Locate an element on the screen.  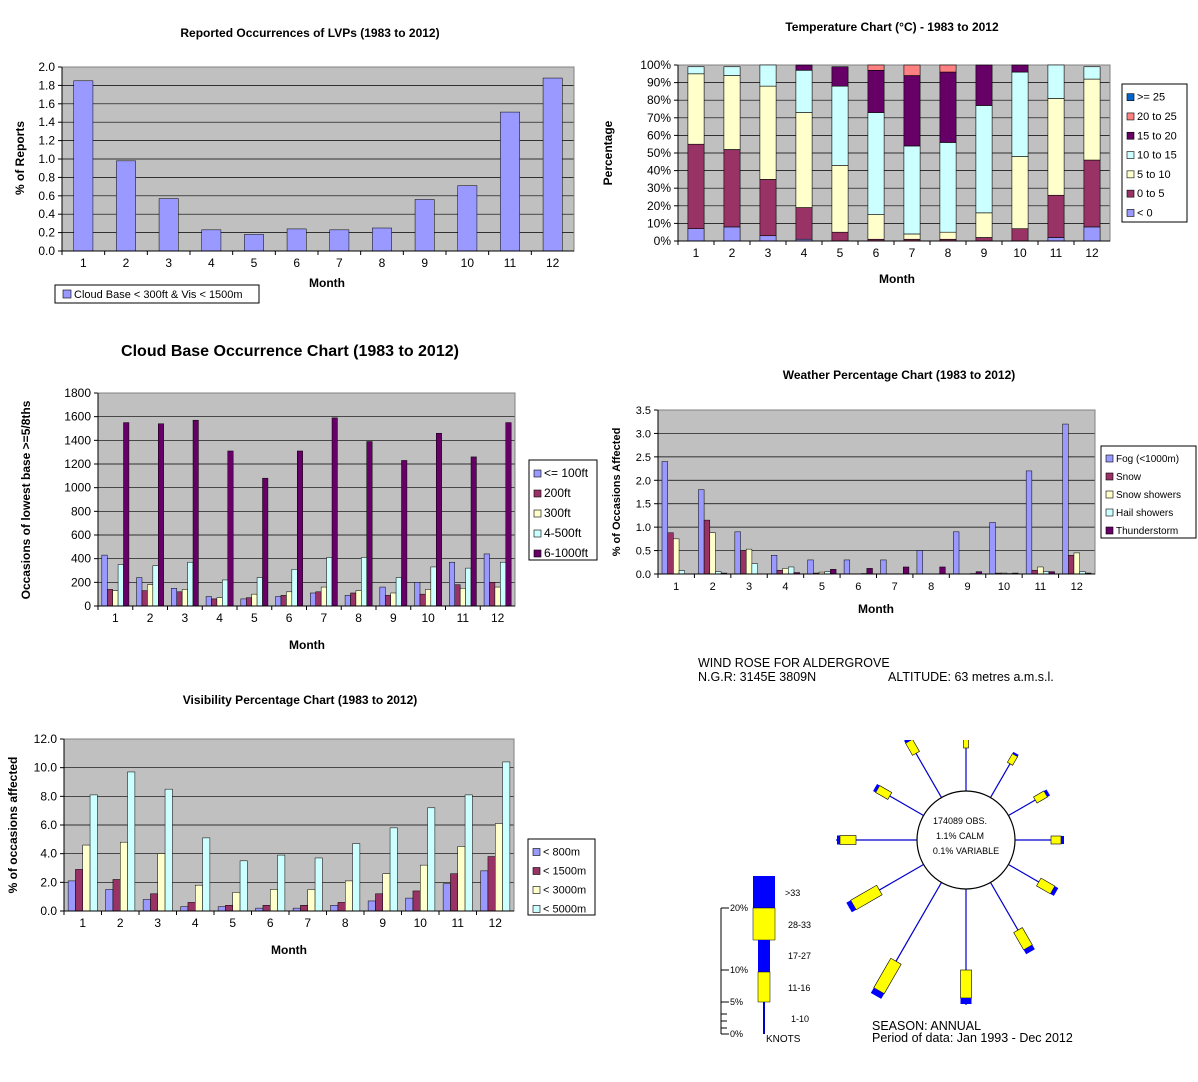
scale-tick: 20% is located at coordinates (739, 908).